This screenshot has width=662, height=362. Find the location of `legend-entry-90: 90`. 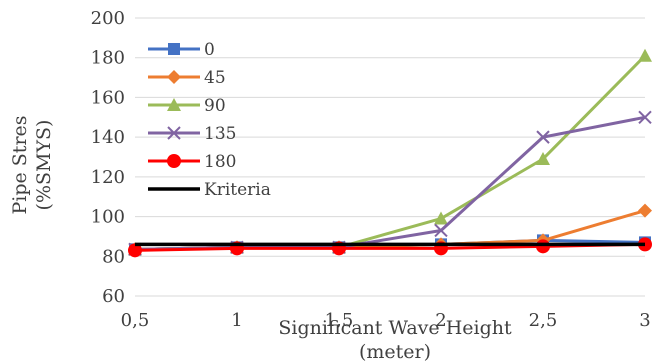

legend-entry-90: 90 is located at coordinates (187, 106).